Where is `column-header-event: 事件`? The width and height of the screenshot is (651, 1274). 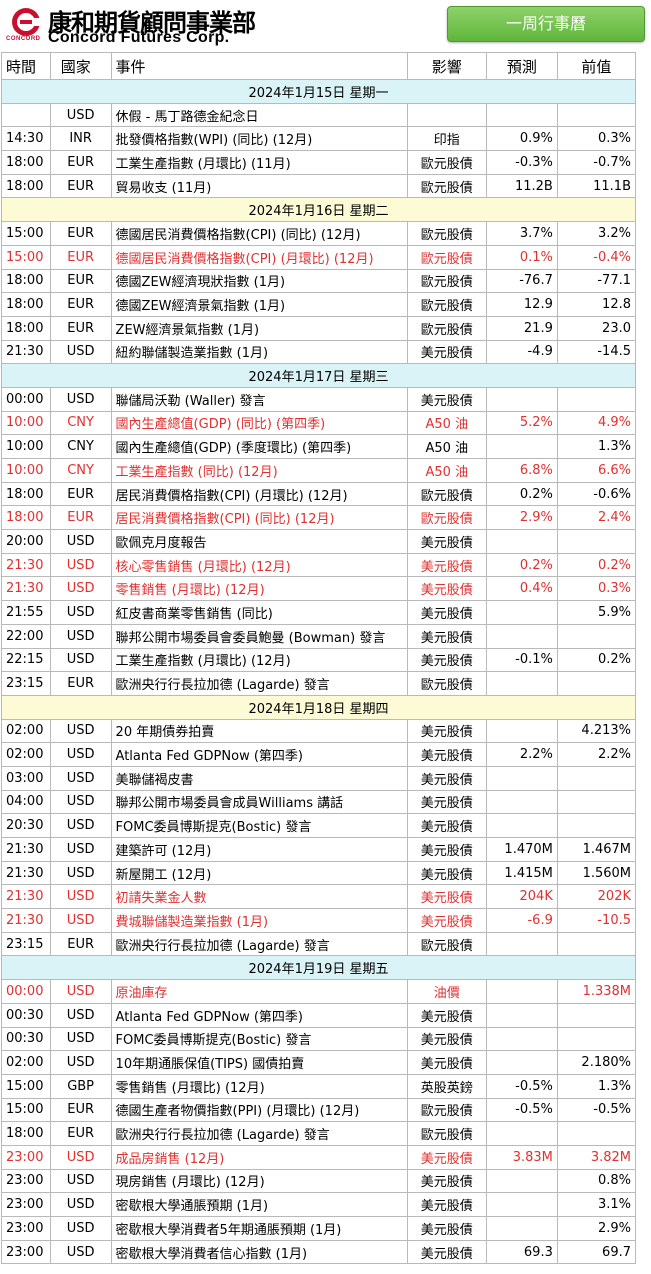 column-header-event: 事件 is located at coordinates (259, 66).